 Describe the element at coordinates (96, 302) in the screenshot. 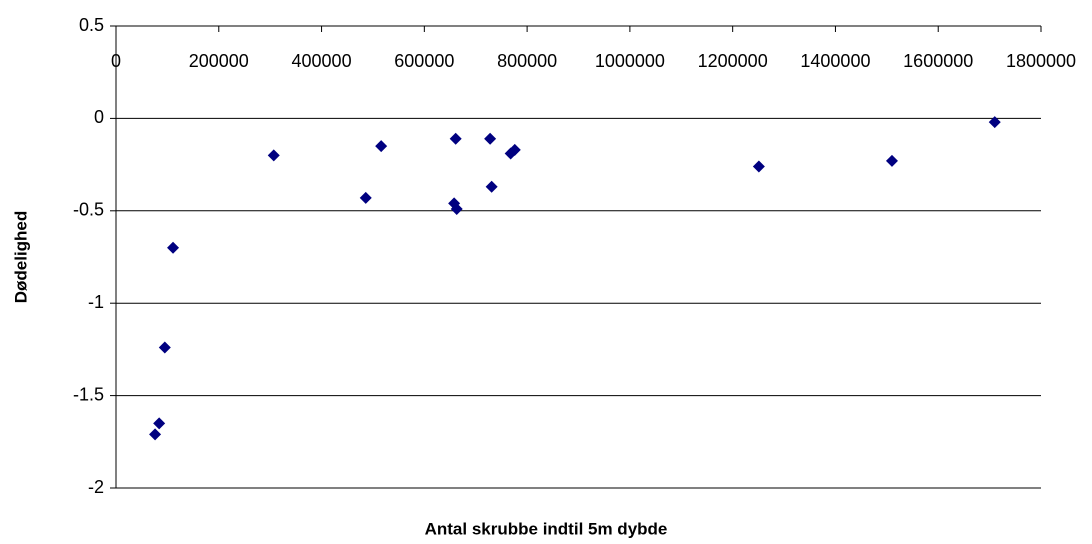

I see `y-tick-label: -1` at that location.